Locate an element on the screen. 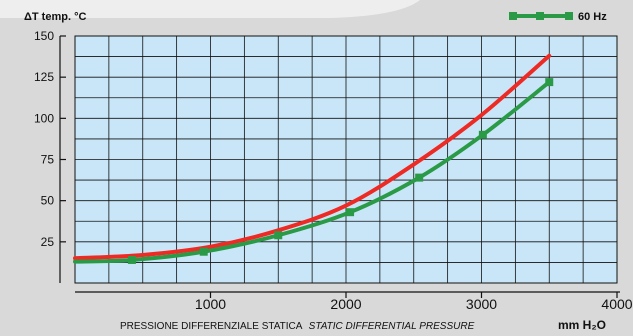 The image size is (633, 336). y-axis-title: ΔT temp. °C is located at coordinates (55, 17).